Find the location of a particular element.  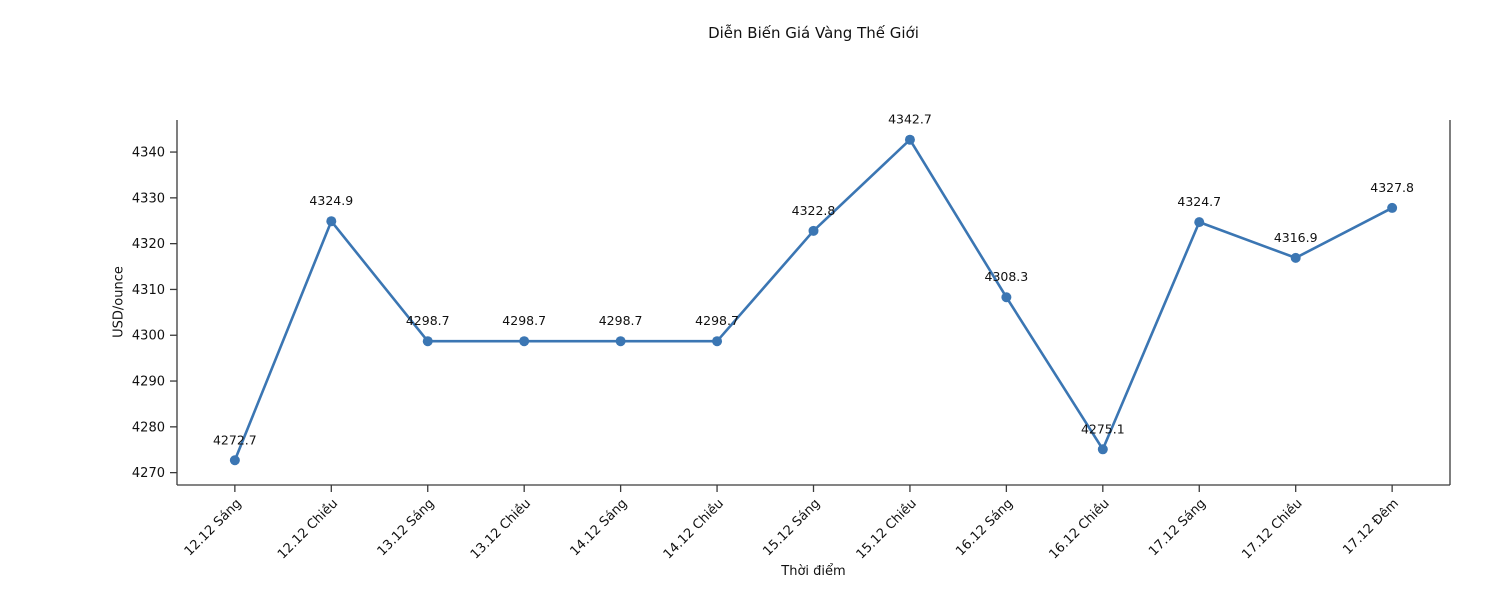

data-point-label: 4316.9 is located at coordinates (1296, 237).